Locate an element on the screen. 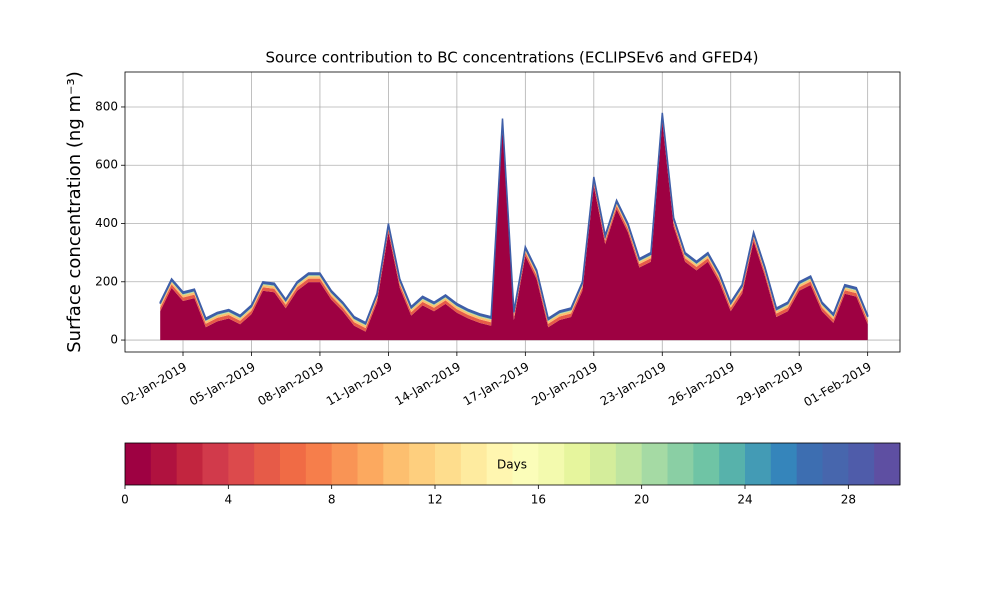 The width and height of the screenshot is (1000, 600). colorbar-tick-label: 12 is located at coordinates (434, 500).